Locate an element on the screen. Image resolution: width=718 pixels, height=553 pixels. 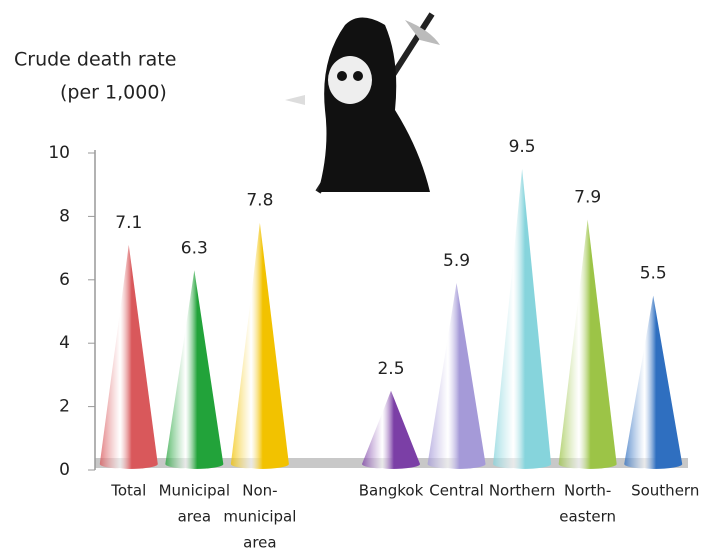
y-axis-label: Crude death rate is located at coordinates (95, 60).